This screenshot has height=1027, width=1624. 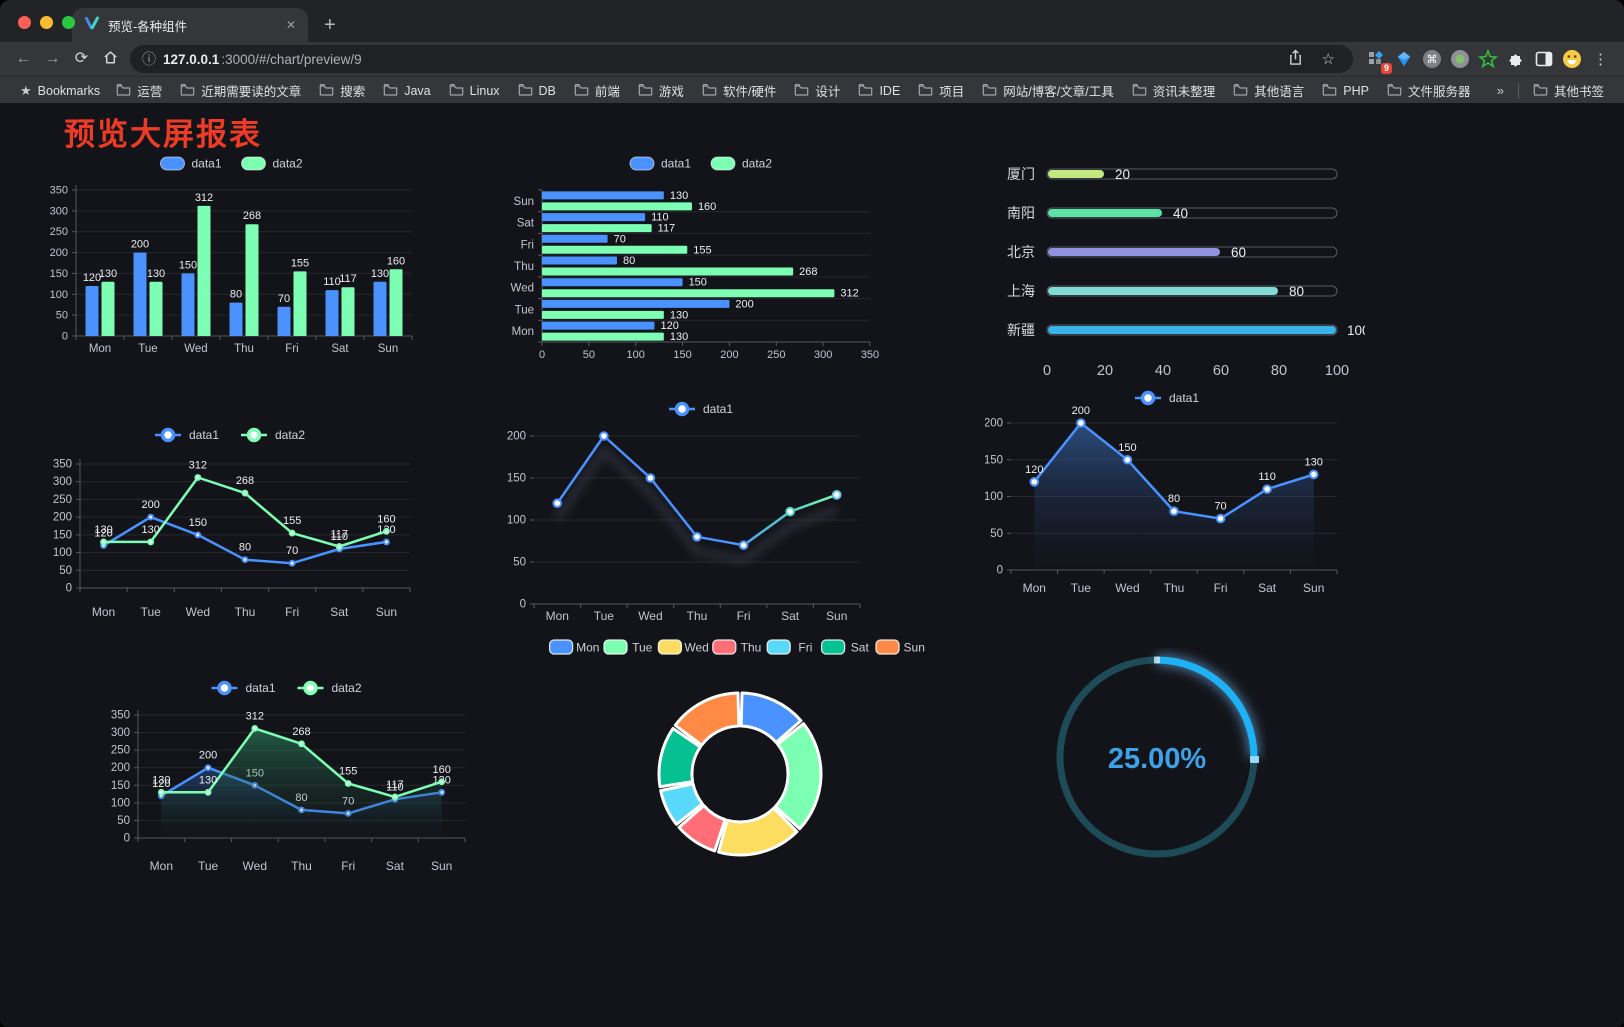 What do you see at coordinates (348, 279) in the screenshot?
I see `svg-text: 117` at bounding box center [348, 279].